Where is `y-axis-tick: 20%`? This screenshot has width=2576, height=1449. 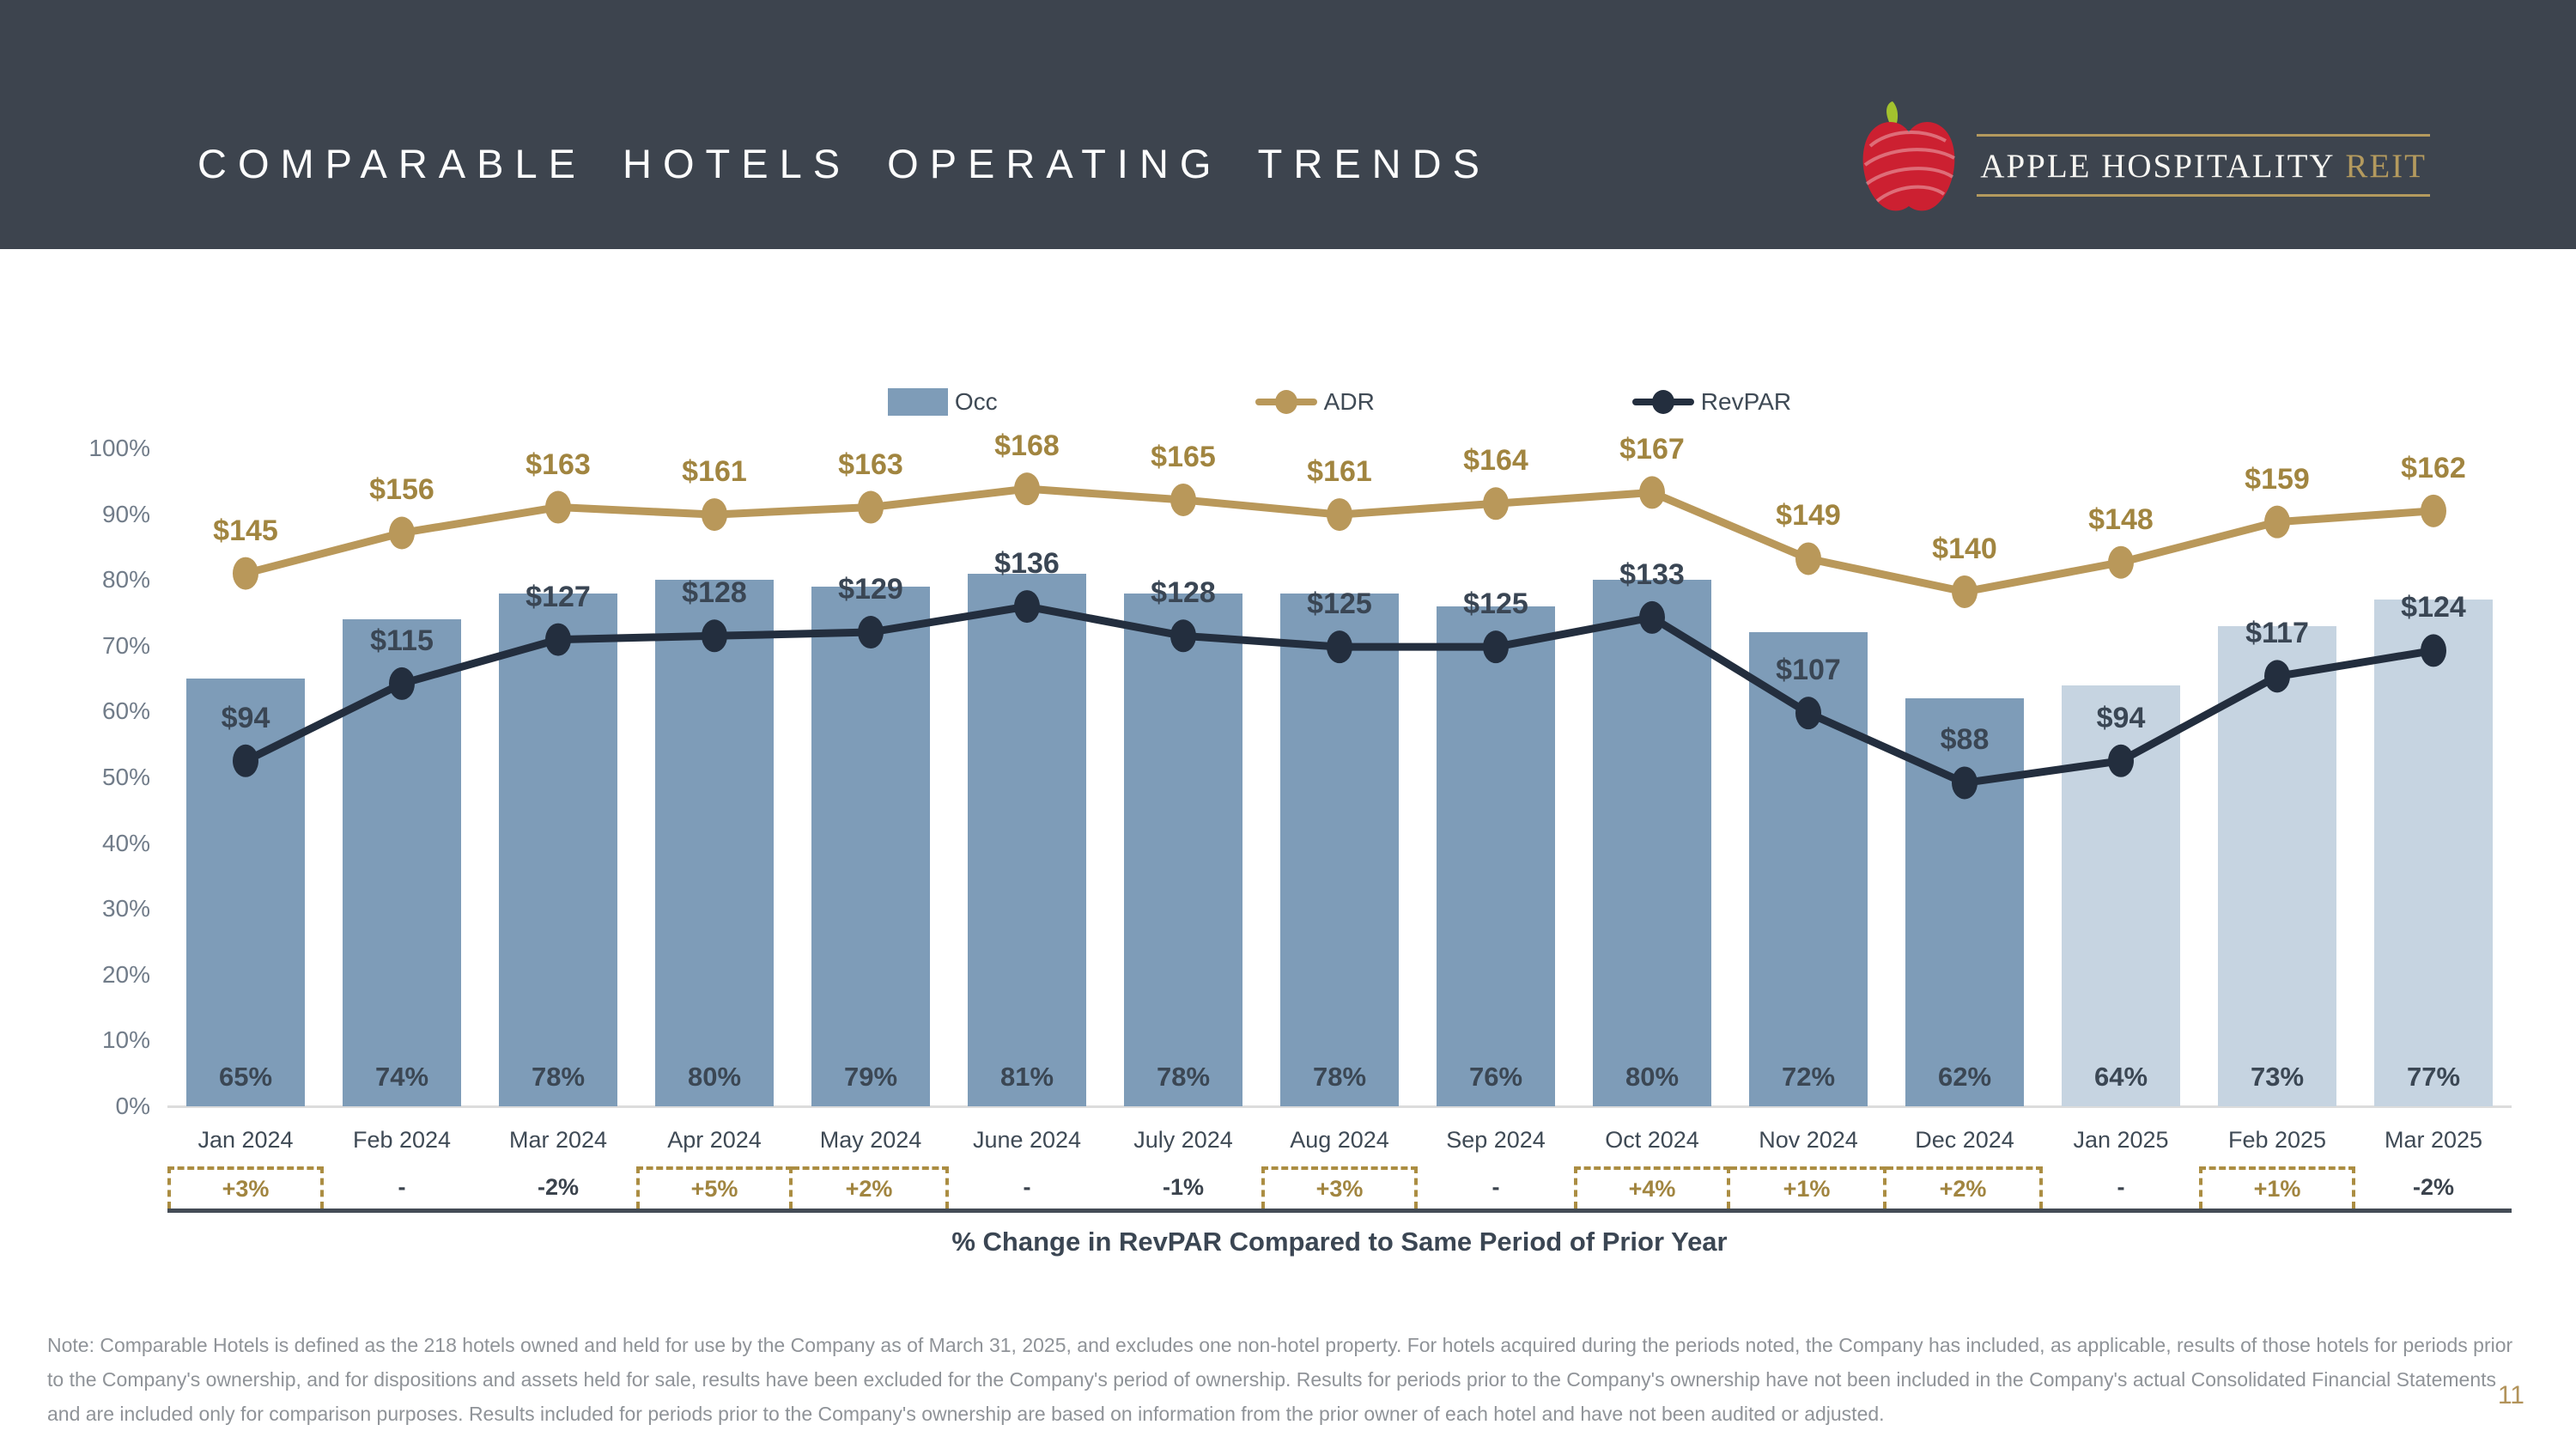 y-axis-tick: 20% is located at coordinates (126, 974).